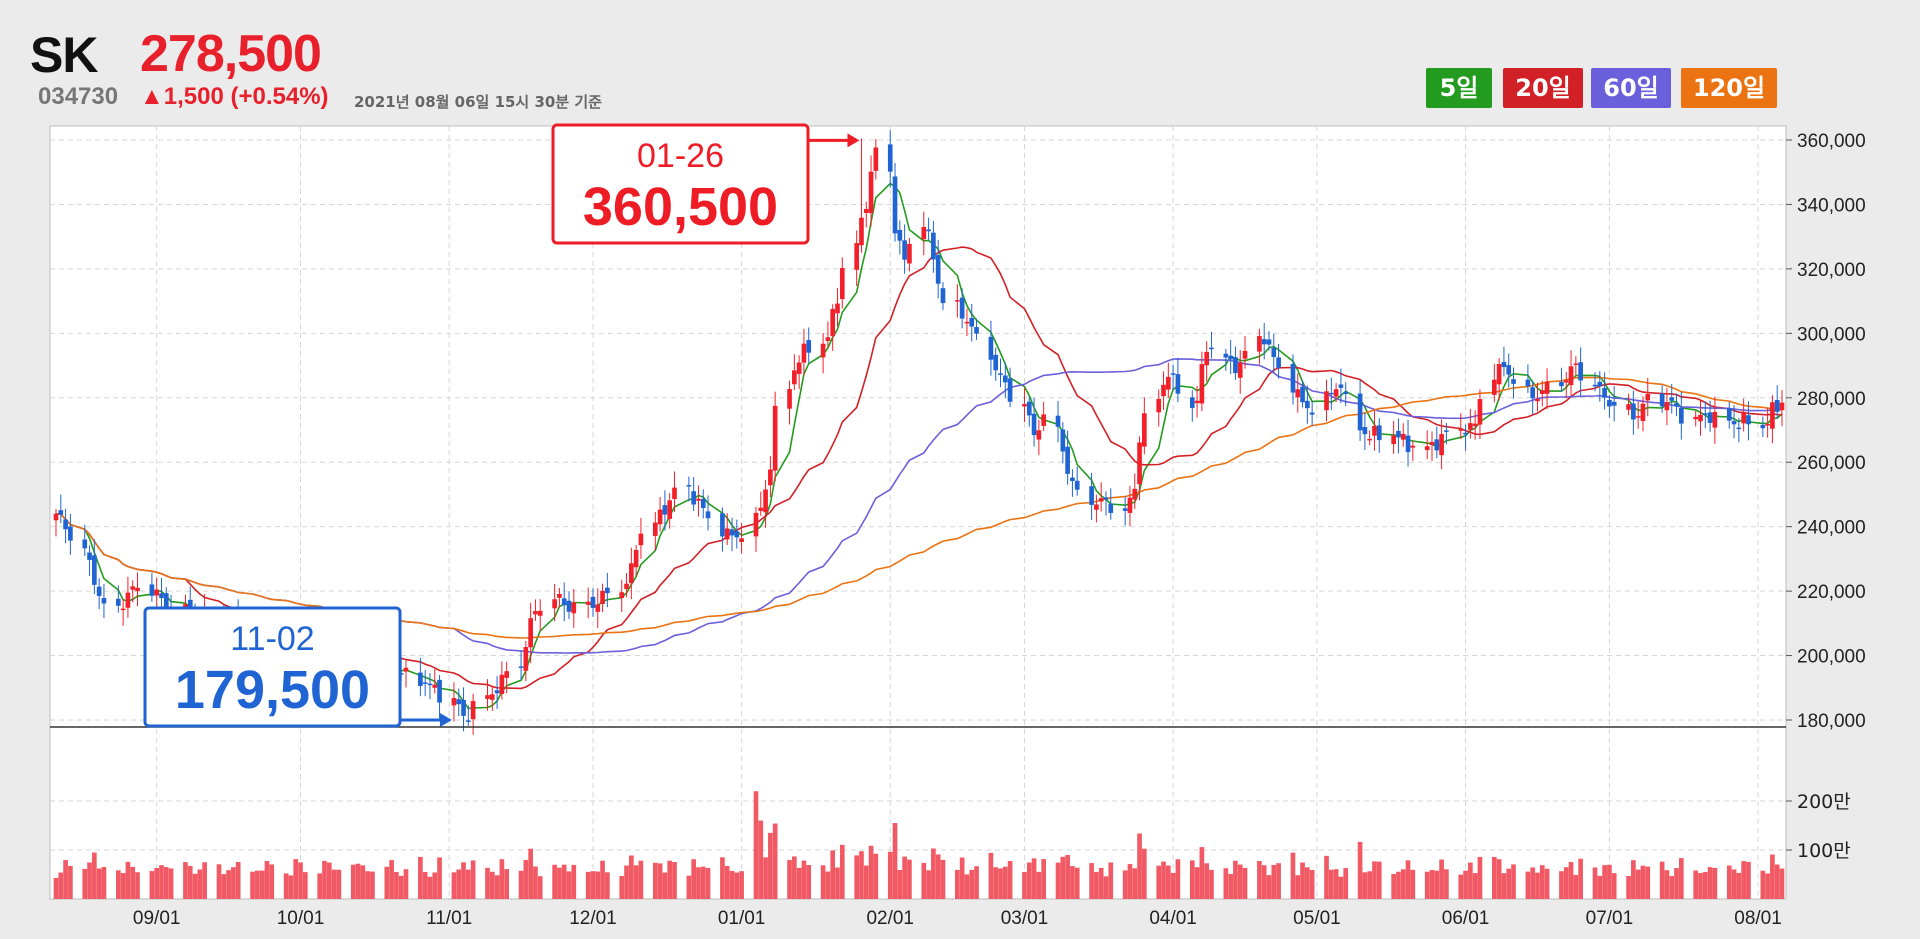 The width and height of the screenshot is (1920, 939). Describe the element at coordinates (1543, 88) in the screenshot. I see `legend-ma20: 20일` at that location.